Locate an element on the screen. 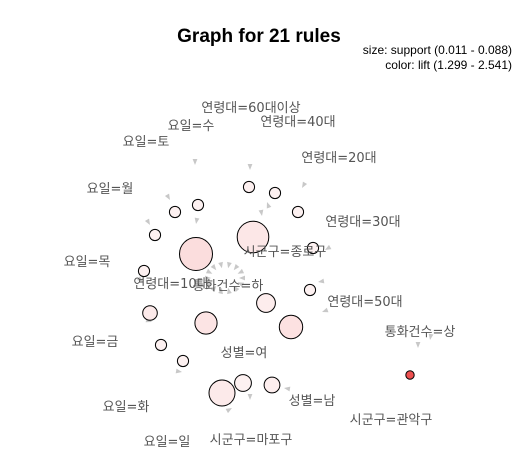 The height and width of the screenshot is (461, 518). item-label: 성별=남 is located at coordinates (312, 401).